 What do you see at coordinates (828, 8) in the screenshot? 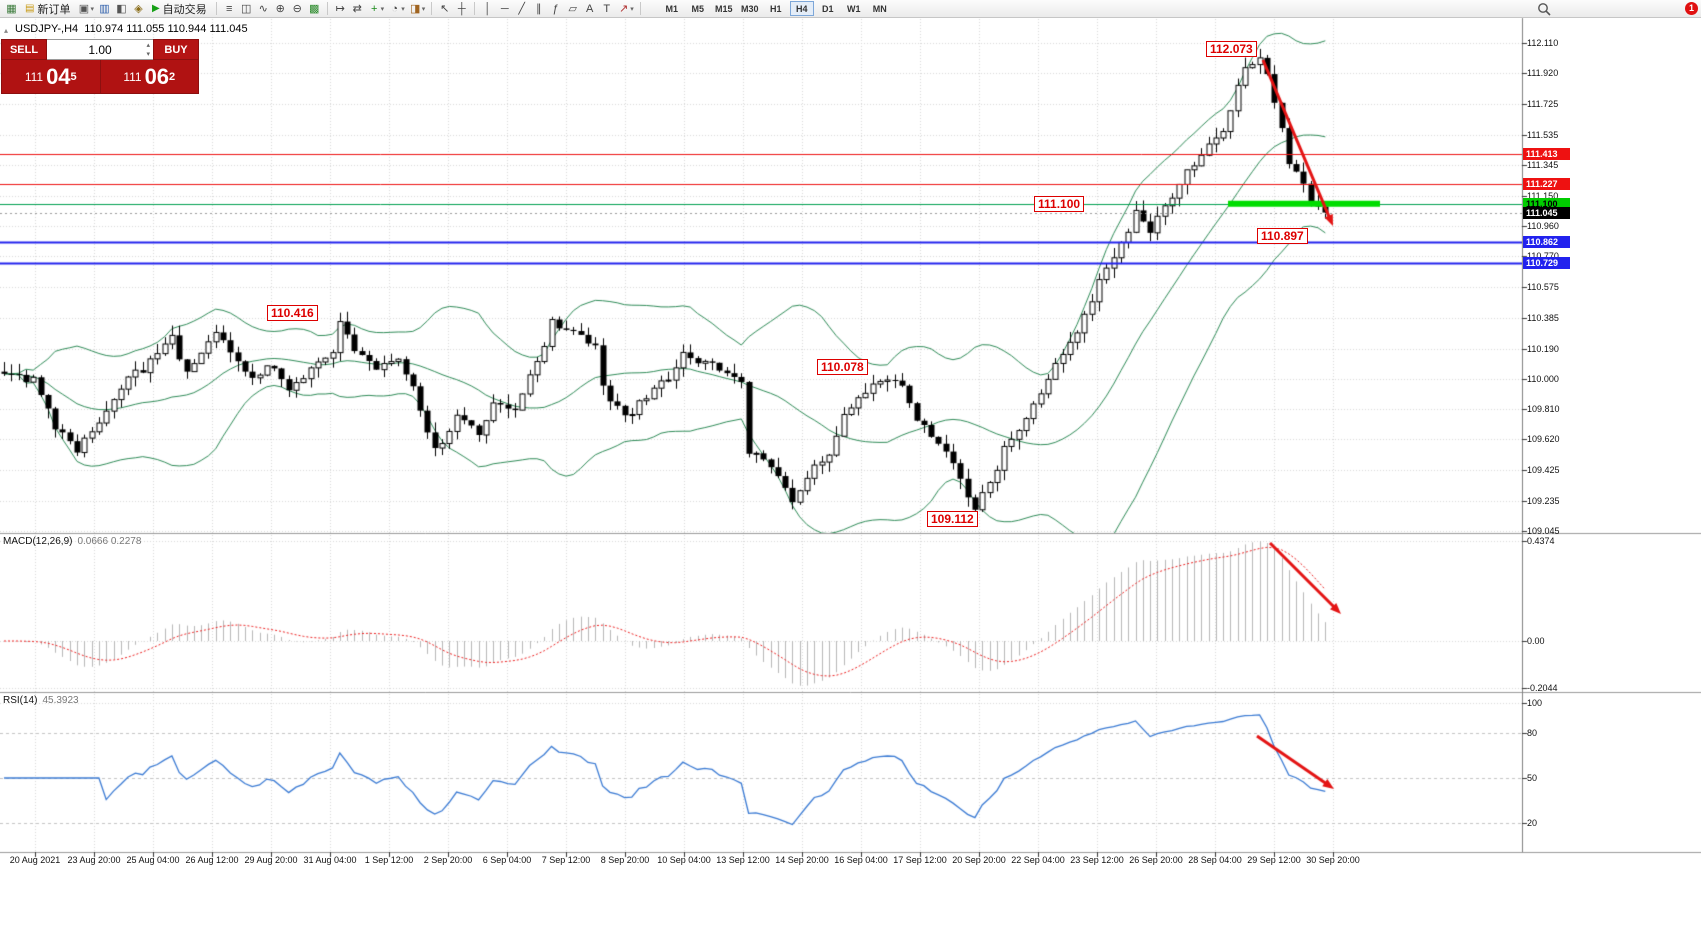
I see `timeframe-d1-button: D1` at bounding box center [828, 8].